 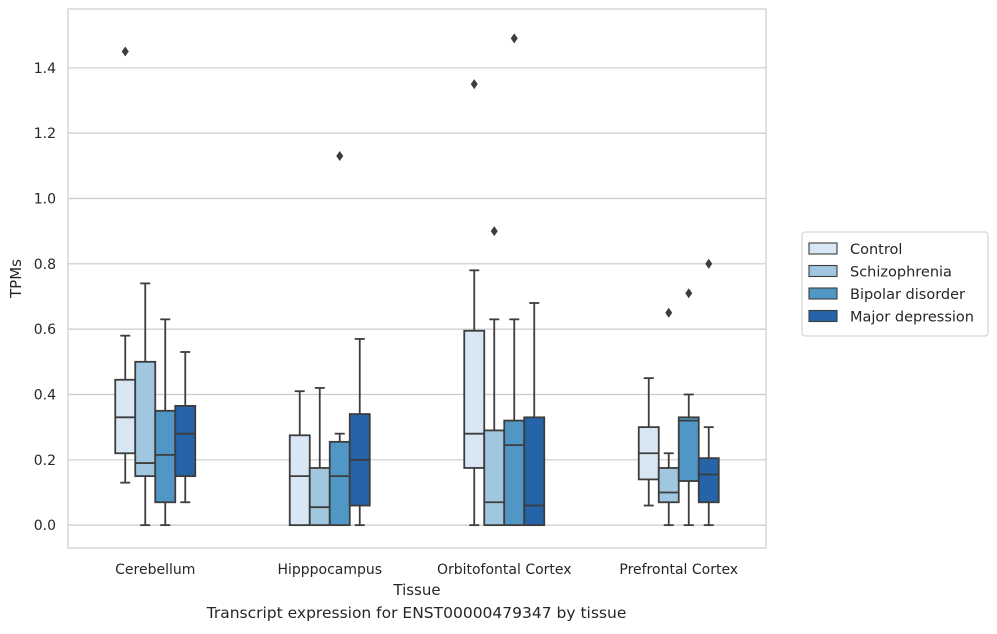 I want to click on legend-label: Control, so click(x=876, y=250).